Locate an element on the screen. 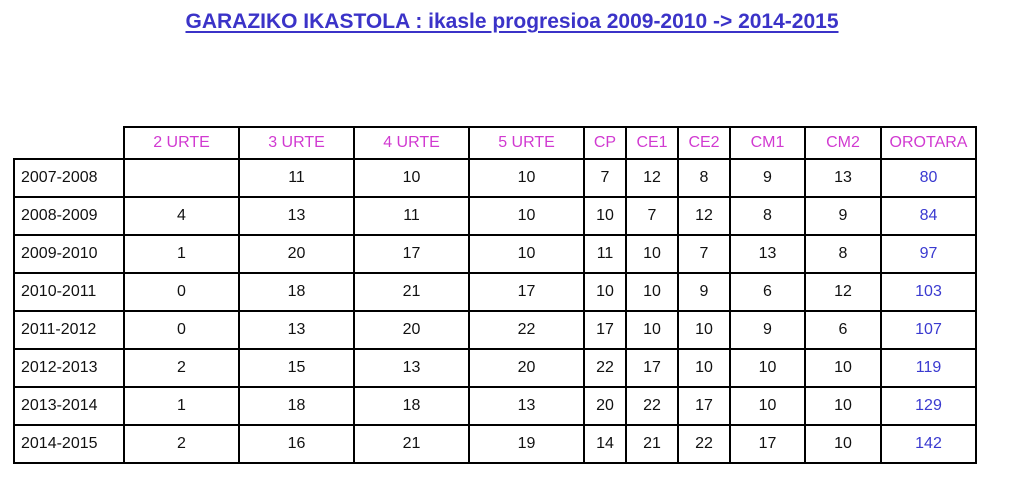 This screenshot has height=502, width=1024. table-cell: 4 is located at coordinates (181, 216).